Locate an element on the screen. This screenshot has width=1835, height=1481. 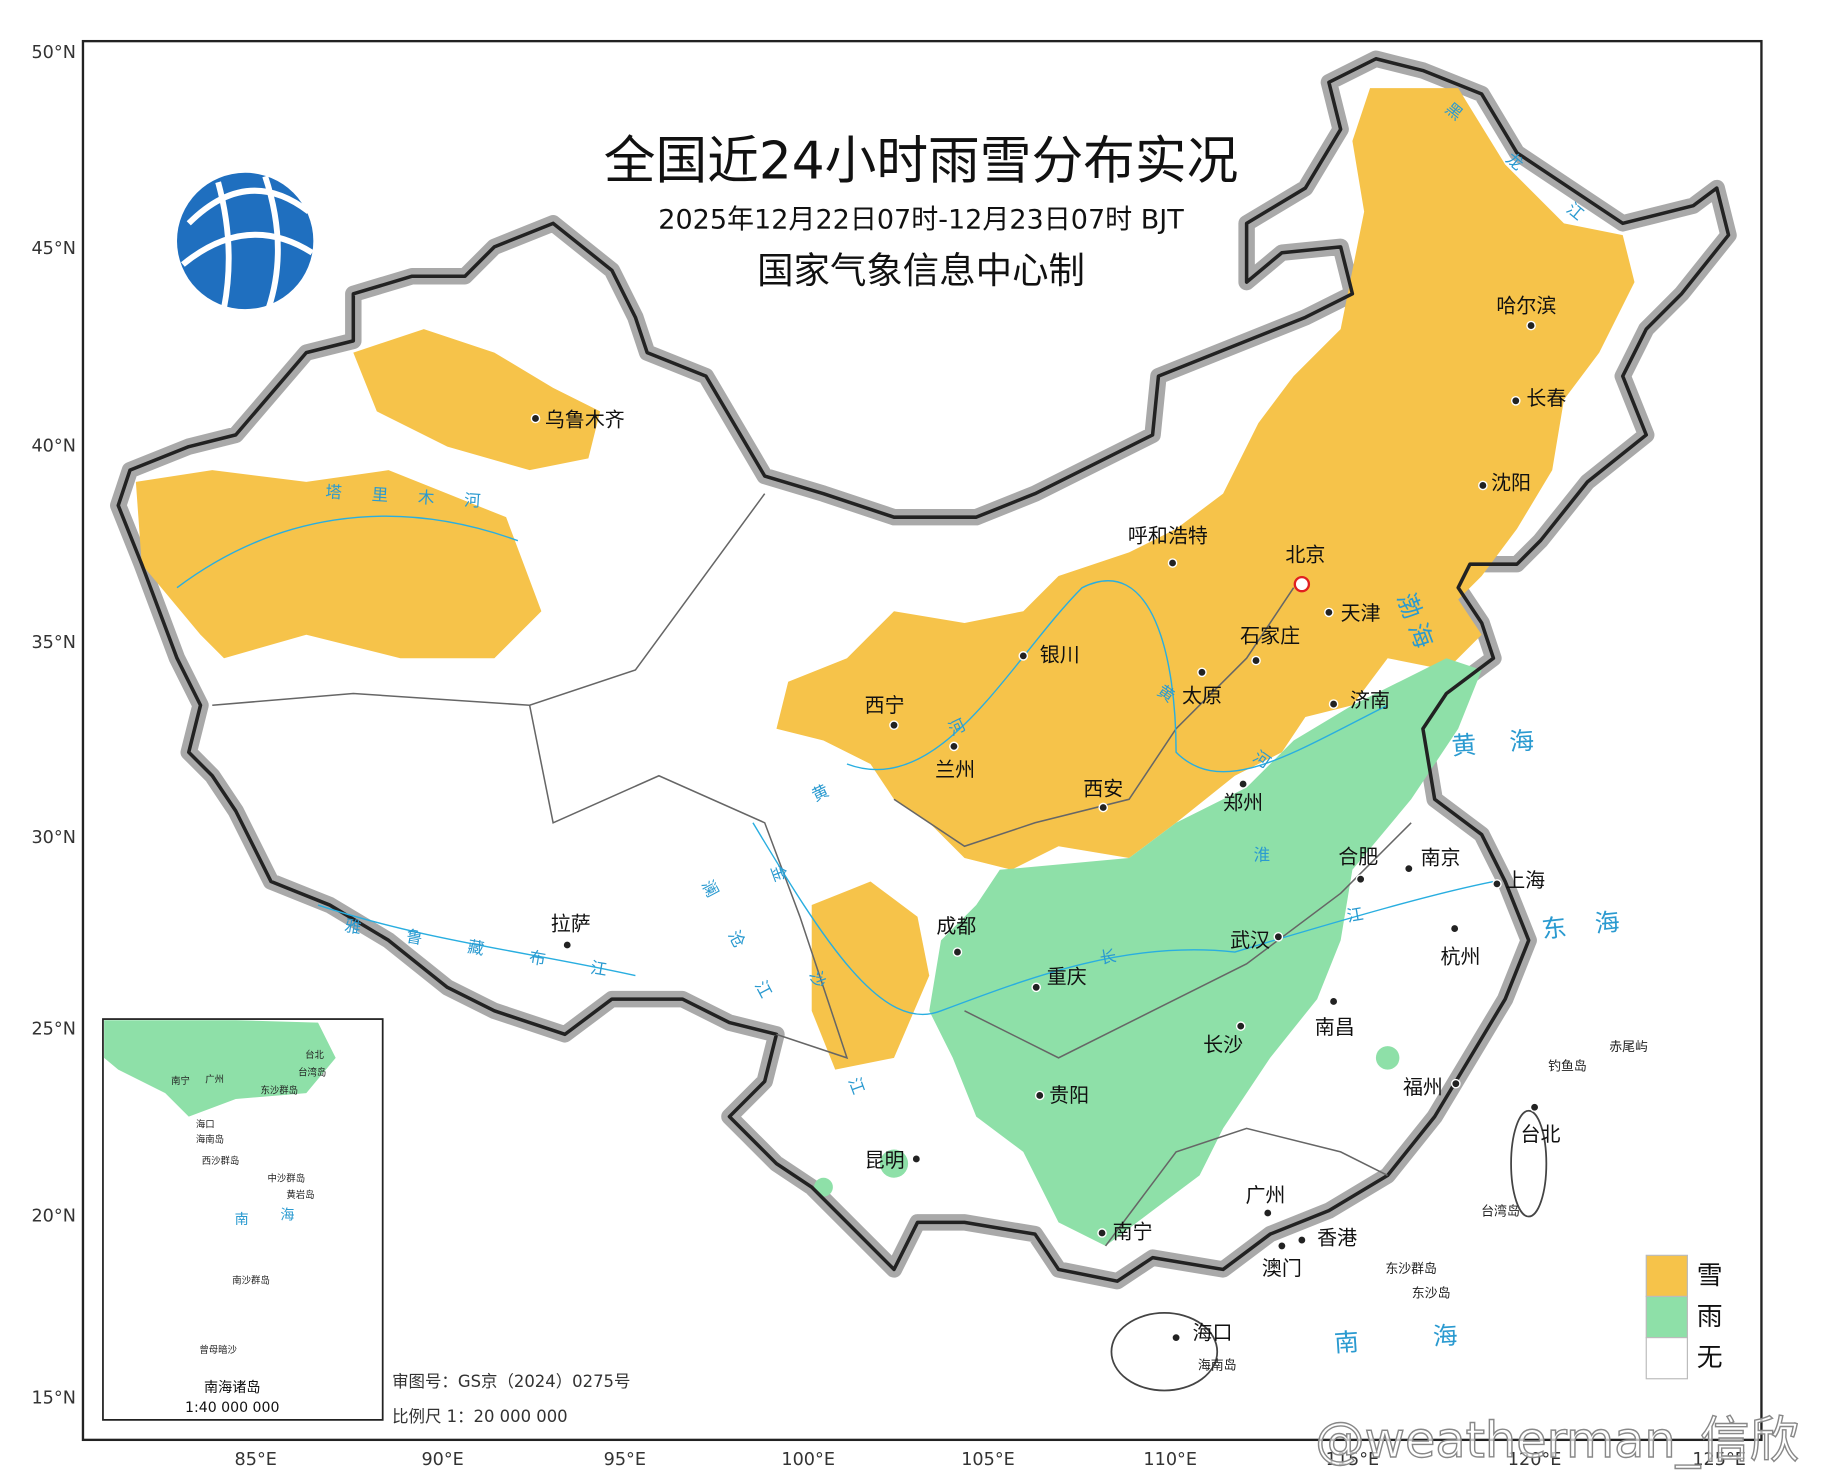
inset-label: 海口 is located at coordinates (205, 1124).